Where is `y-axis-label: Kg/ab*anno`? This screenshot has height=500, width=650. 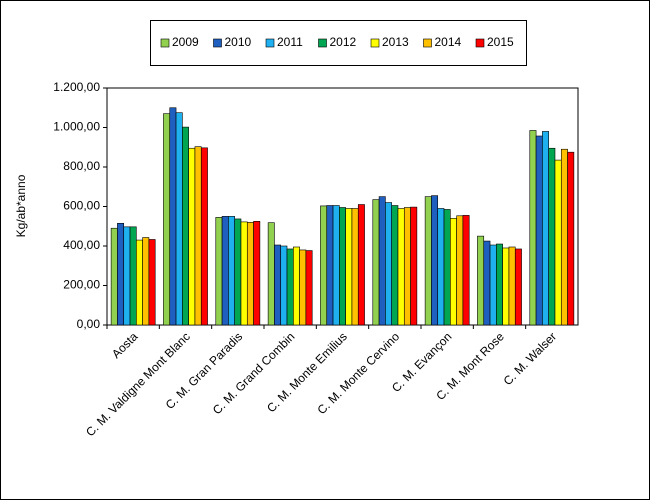
y-axis-label: Kg/ab*anno is located at coordinates (21, 205).